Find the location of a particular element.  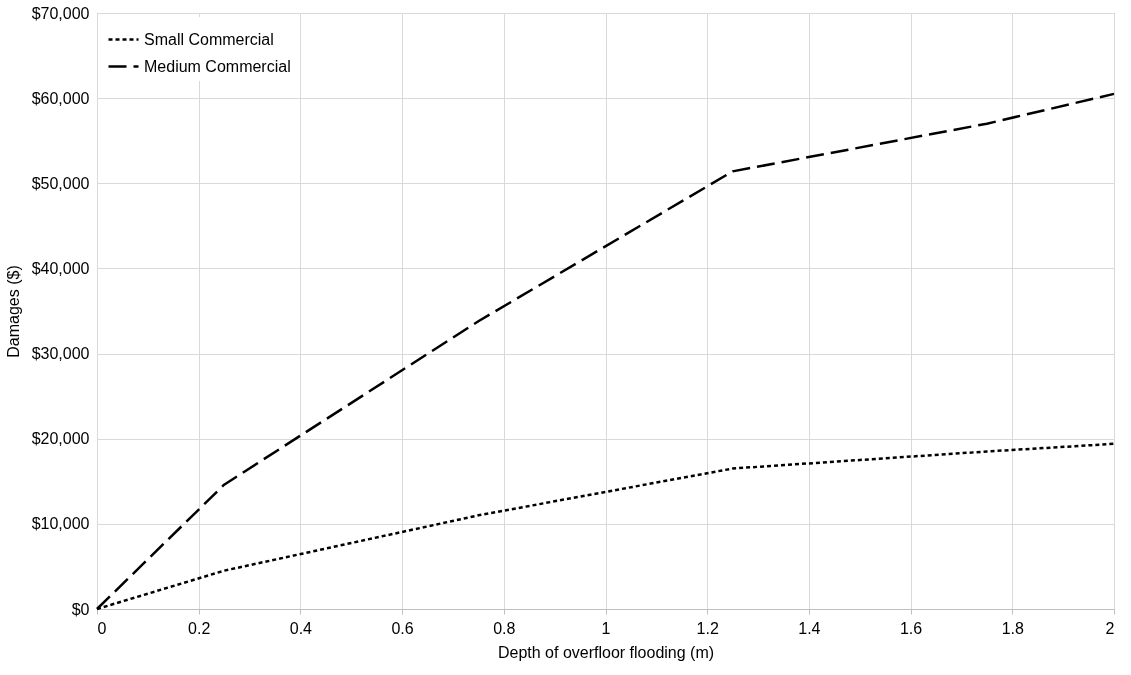

y-tick-label: $0 is located at coordinates (80, 609).